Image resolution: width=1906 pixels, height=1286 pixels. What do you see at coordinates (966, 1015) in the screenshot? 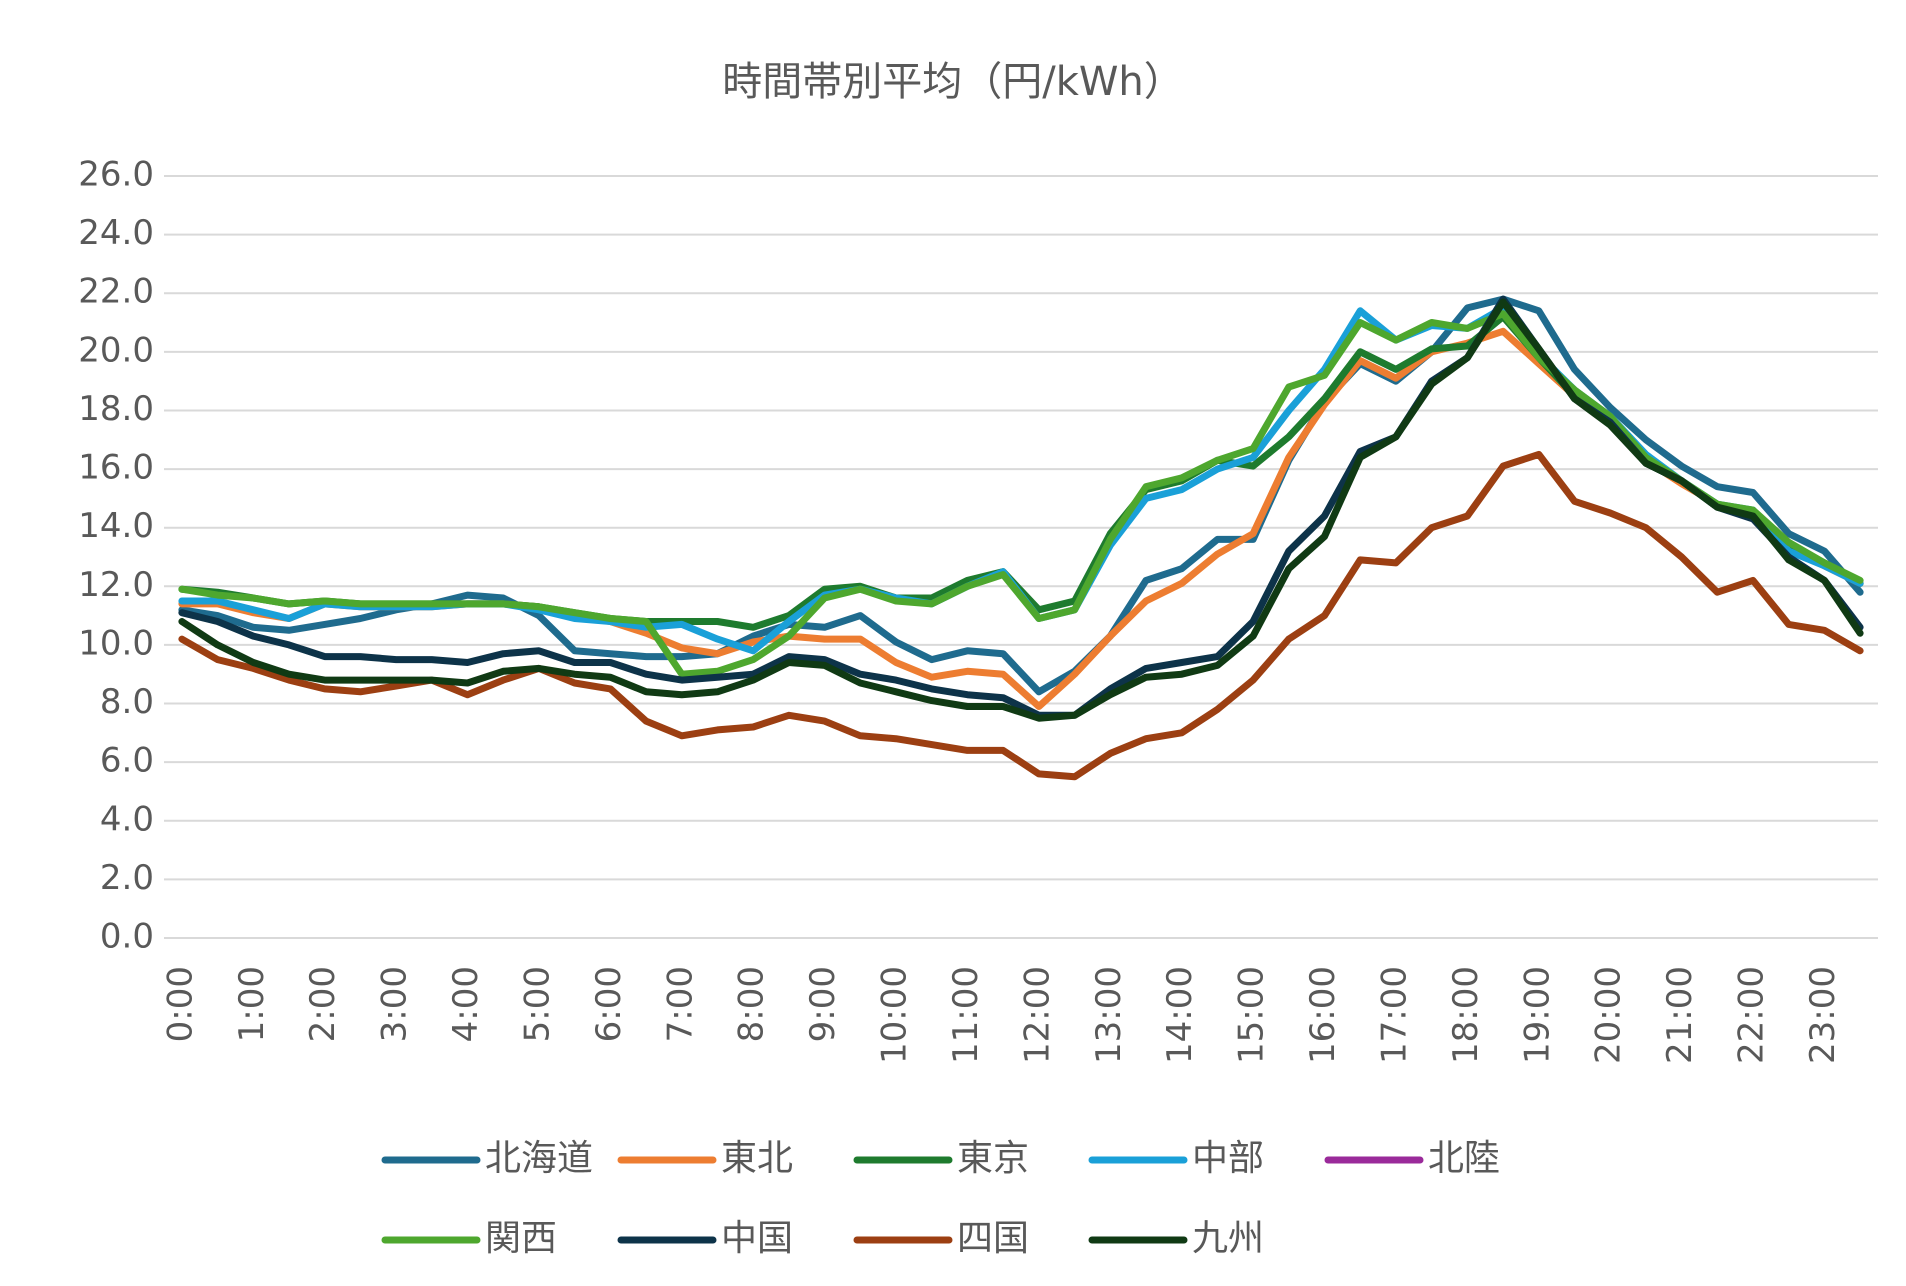
I see `x-tick-label: 11:00` at bounding box center [966, 1015].